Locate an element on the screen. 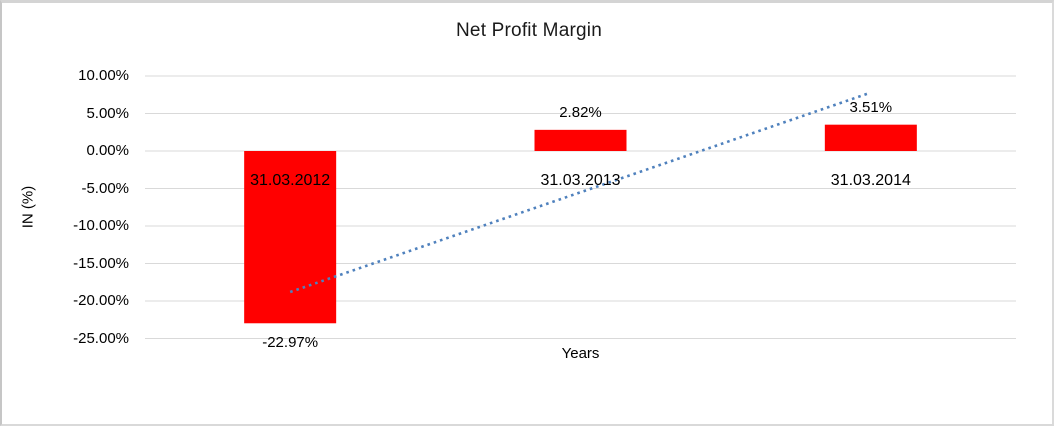 This screenshot has height=426, width=1054. x-axis-title: Years is located at coordinates (580, 353).